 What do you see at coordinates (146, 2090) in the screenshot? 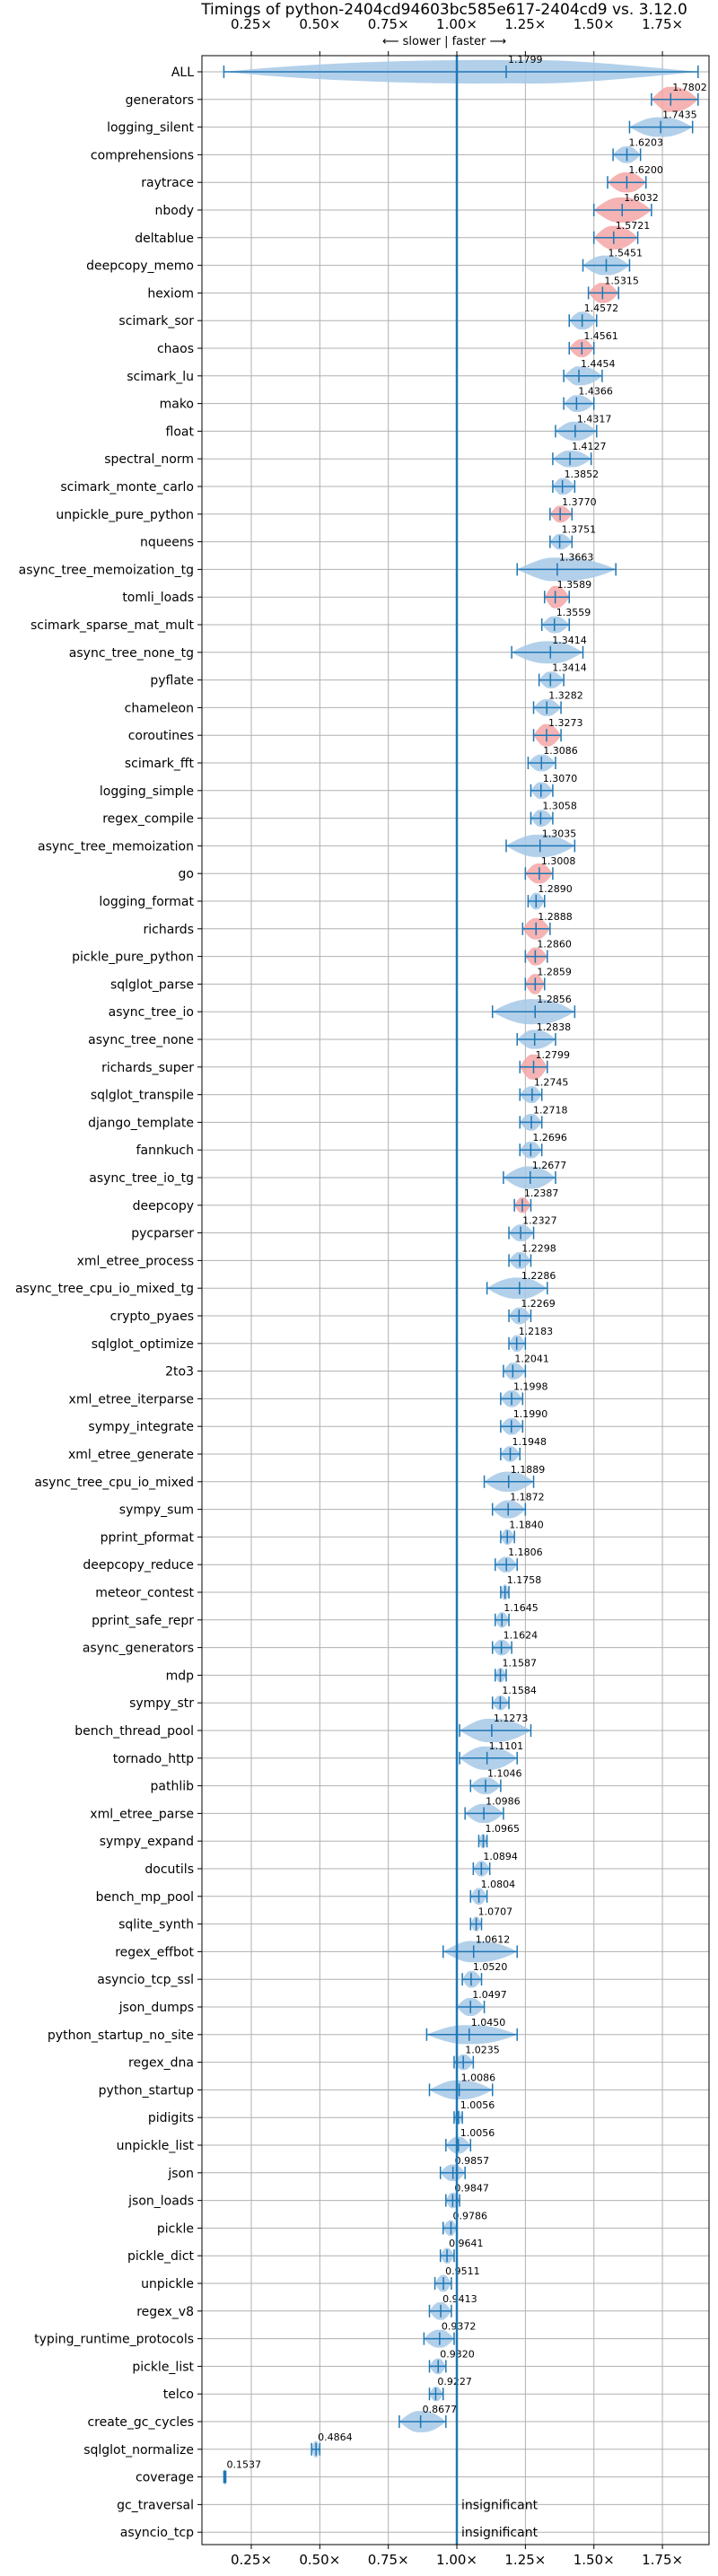
I see `benchmark-label: python_startup` at bounding box center [146, 2090].